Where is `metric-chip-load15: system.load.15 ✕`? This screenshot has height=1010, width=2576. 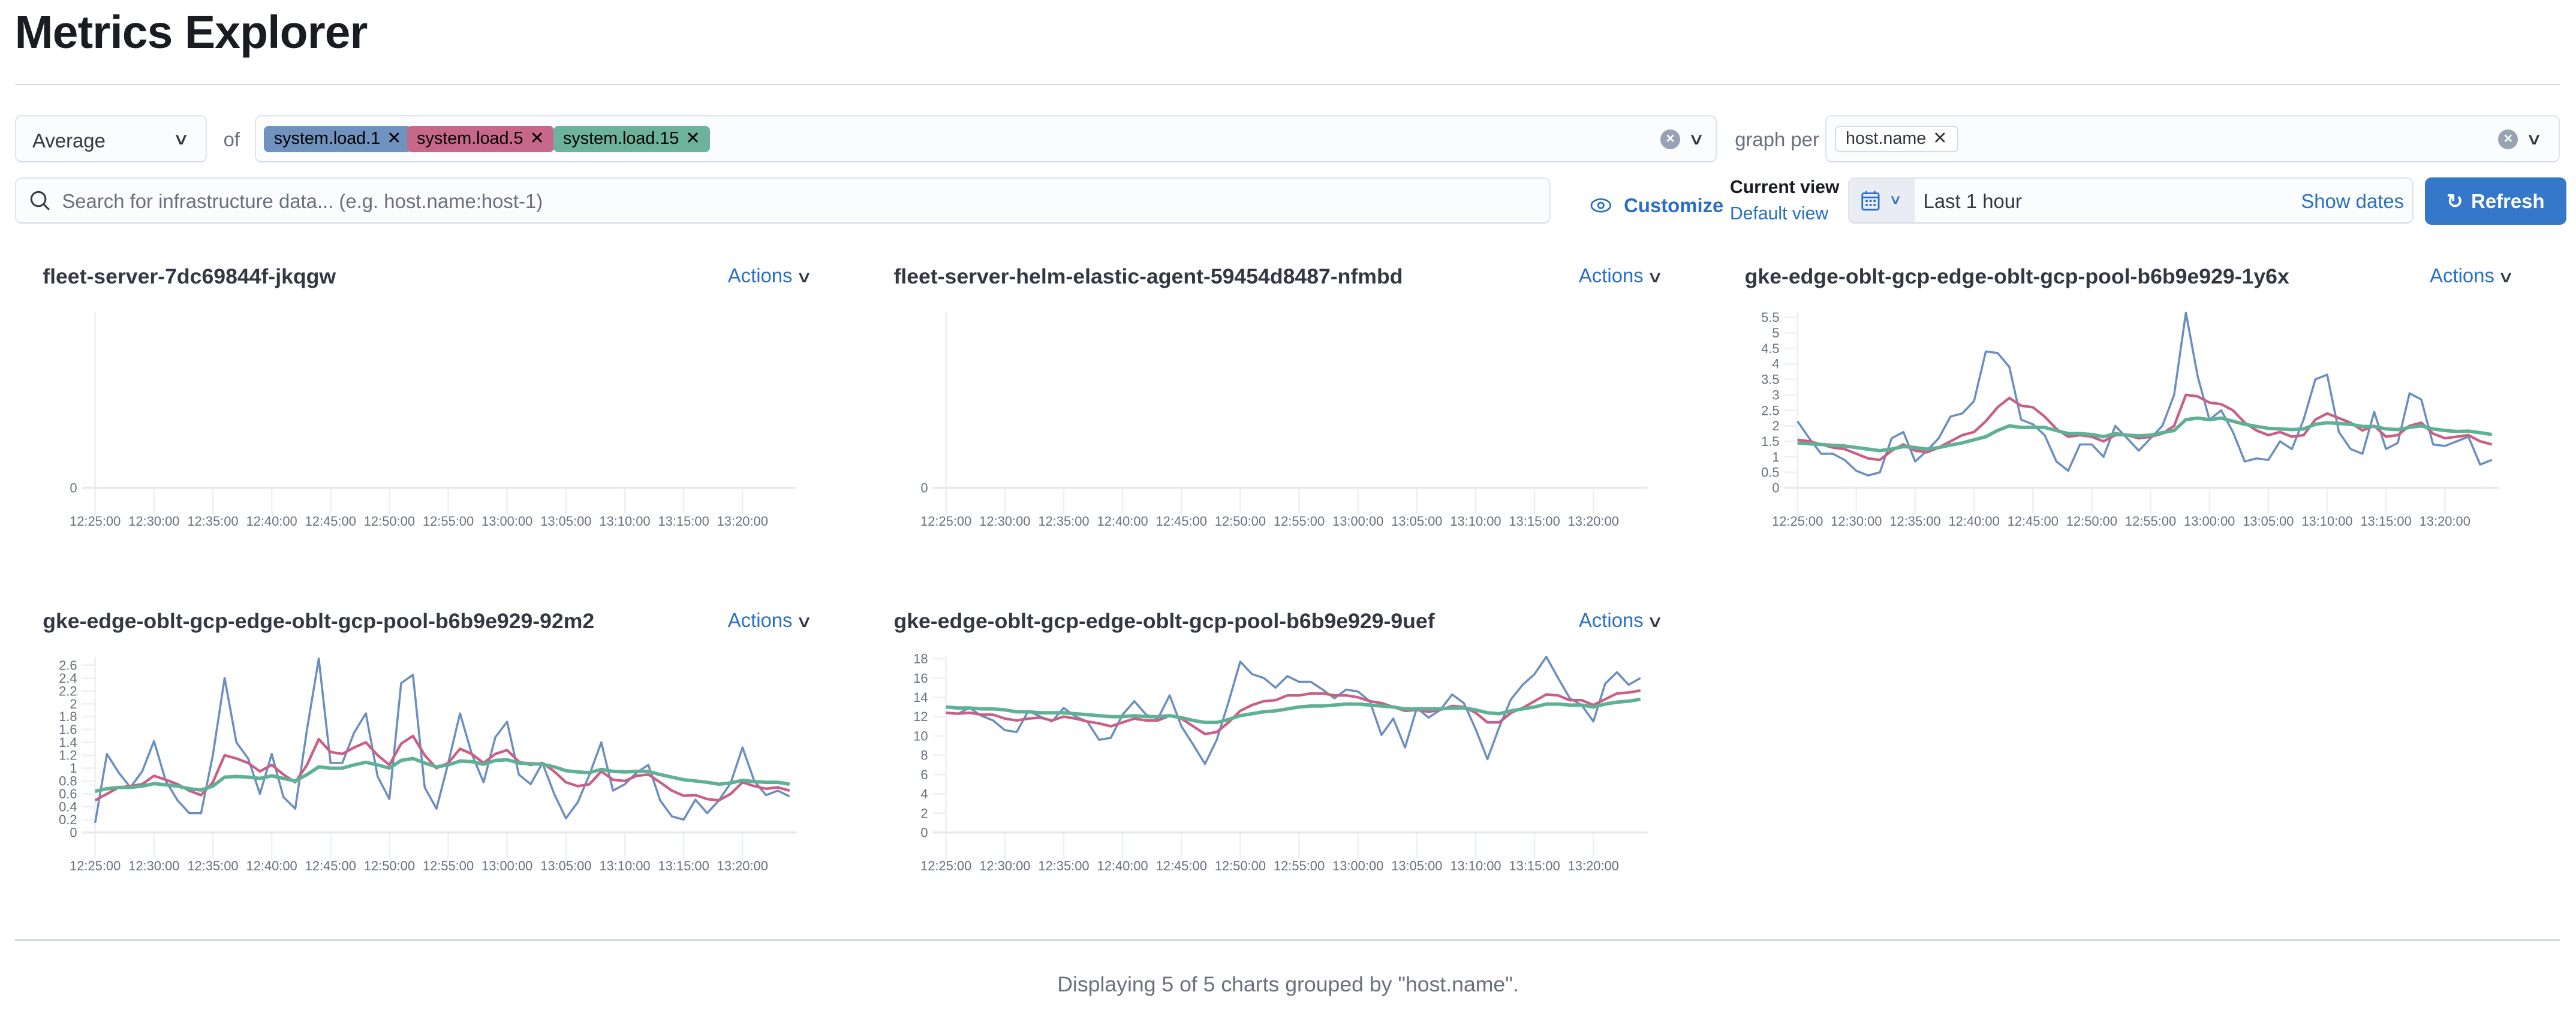 metric-chip-load15: system.load.15 ✕ is located at coordinates (632, 139).